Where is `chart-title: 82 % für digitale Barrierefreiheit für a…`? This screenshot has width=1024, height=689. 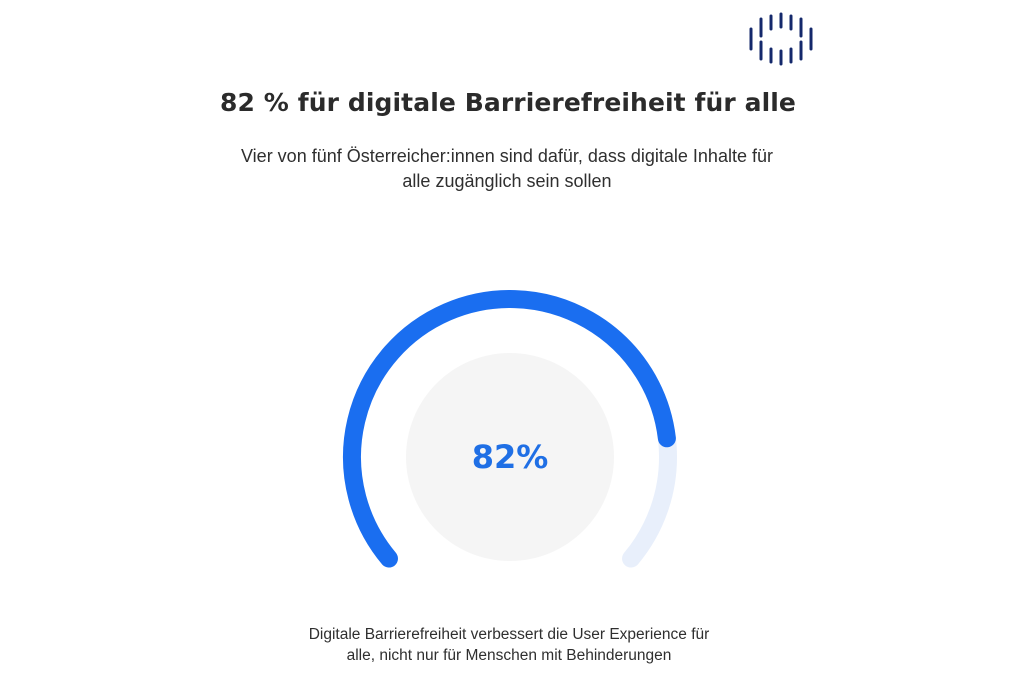
chart-title: 82 % für digitale Barrierefreiheit für a… is located at coordinates (507, 102).